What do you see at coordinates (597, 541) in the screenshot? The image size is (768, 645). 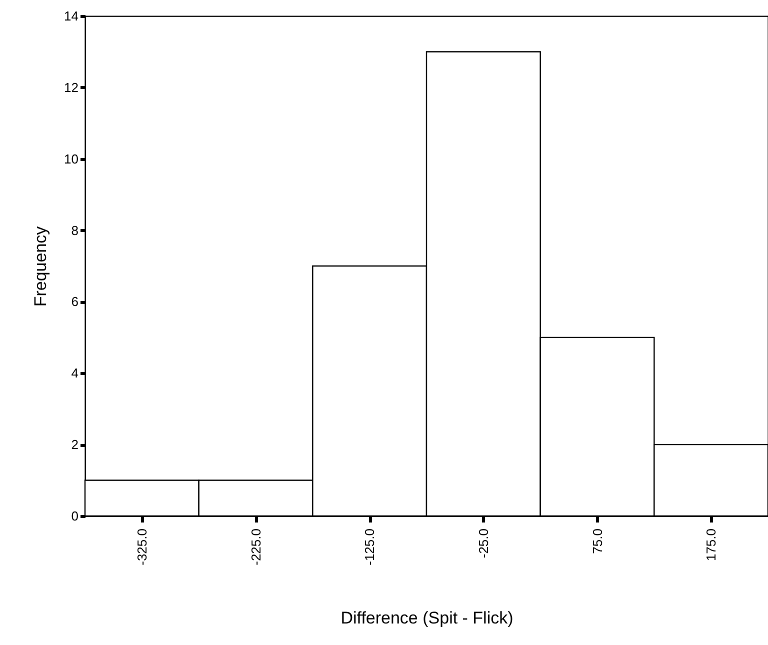 I see `x-tick-label: 75.0` at bounding box center [597, 541].